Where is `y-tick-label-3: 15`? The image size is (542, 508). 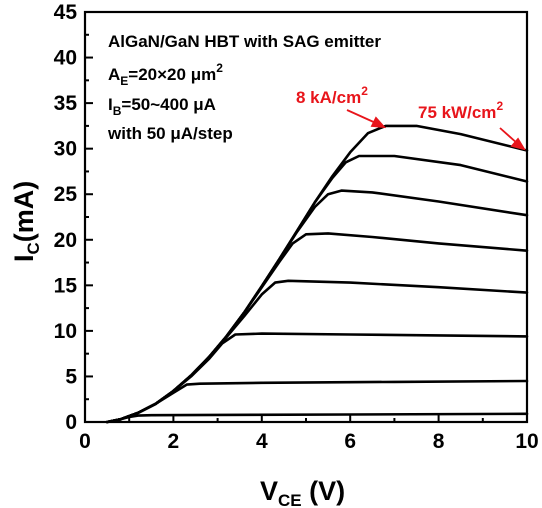
y-tick-label-3: 15 is located at coordinates (66, 285).